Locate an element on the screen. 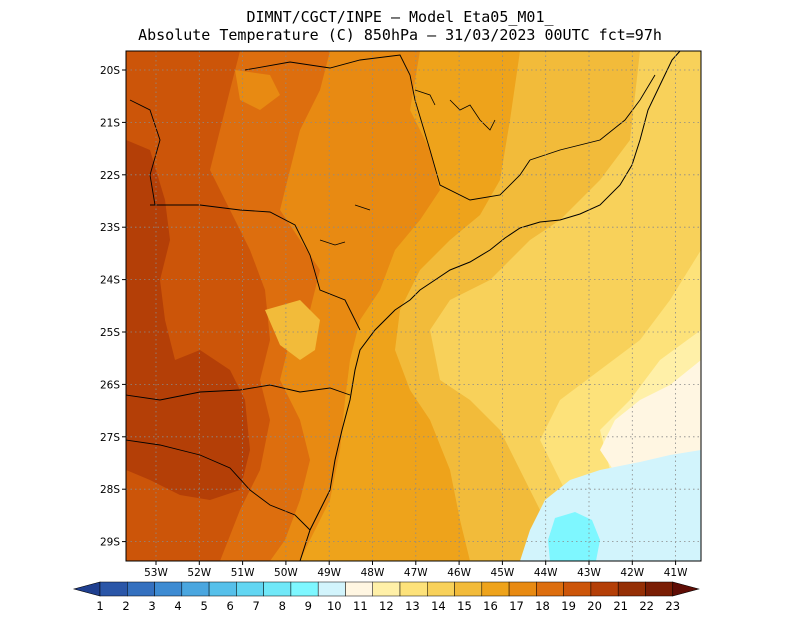 This screenshot has width=800, height=618. latitude-labels: 20S 21S 22S 23S 24S 25S 26S 27S 28S 29S is located at coordinates (110, 307).